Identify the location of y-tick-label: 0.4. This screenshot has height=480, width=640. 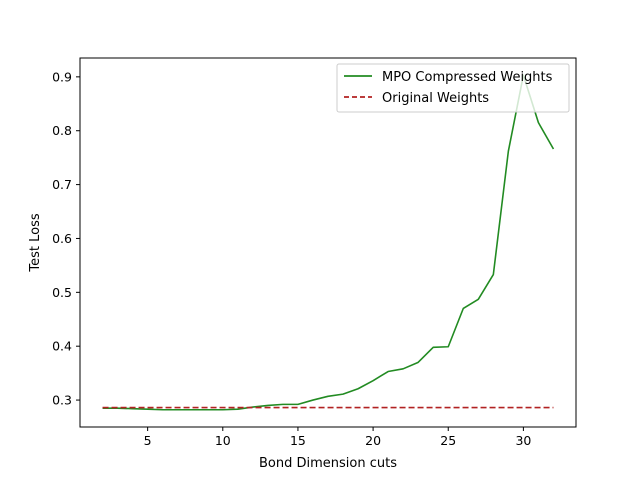
(62, 346).